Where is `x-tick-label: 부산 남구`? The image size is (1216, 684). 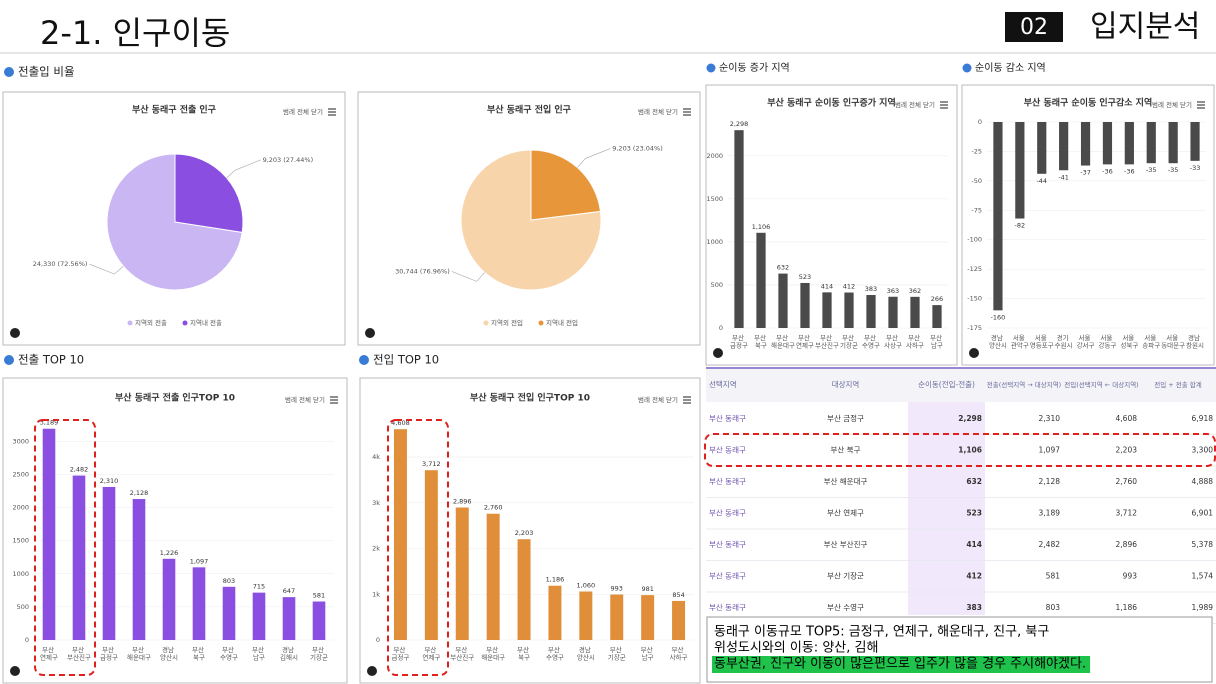 x-tick-label: 부산 남구 is located at coordinates (259, 653).